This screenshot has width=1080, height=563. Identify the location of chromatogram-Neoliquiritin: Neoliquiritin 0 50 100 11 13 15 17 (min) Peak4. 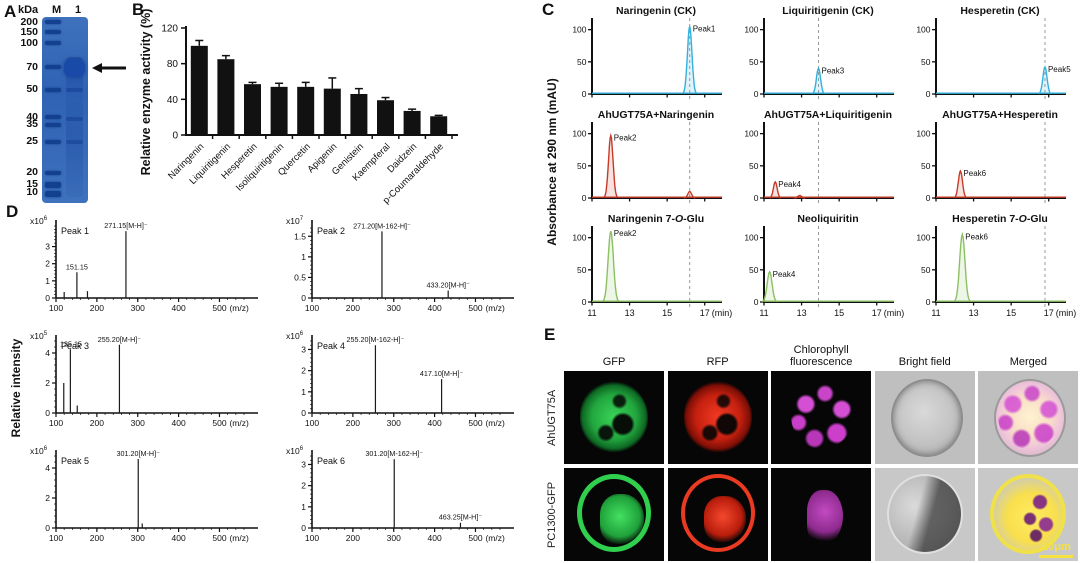
(824, 265).